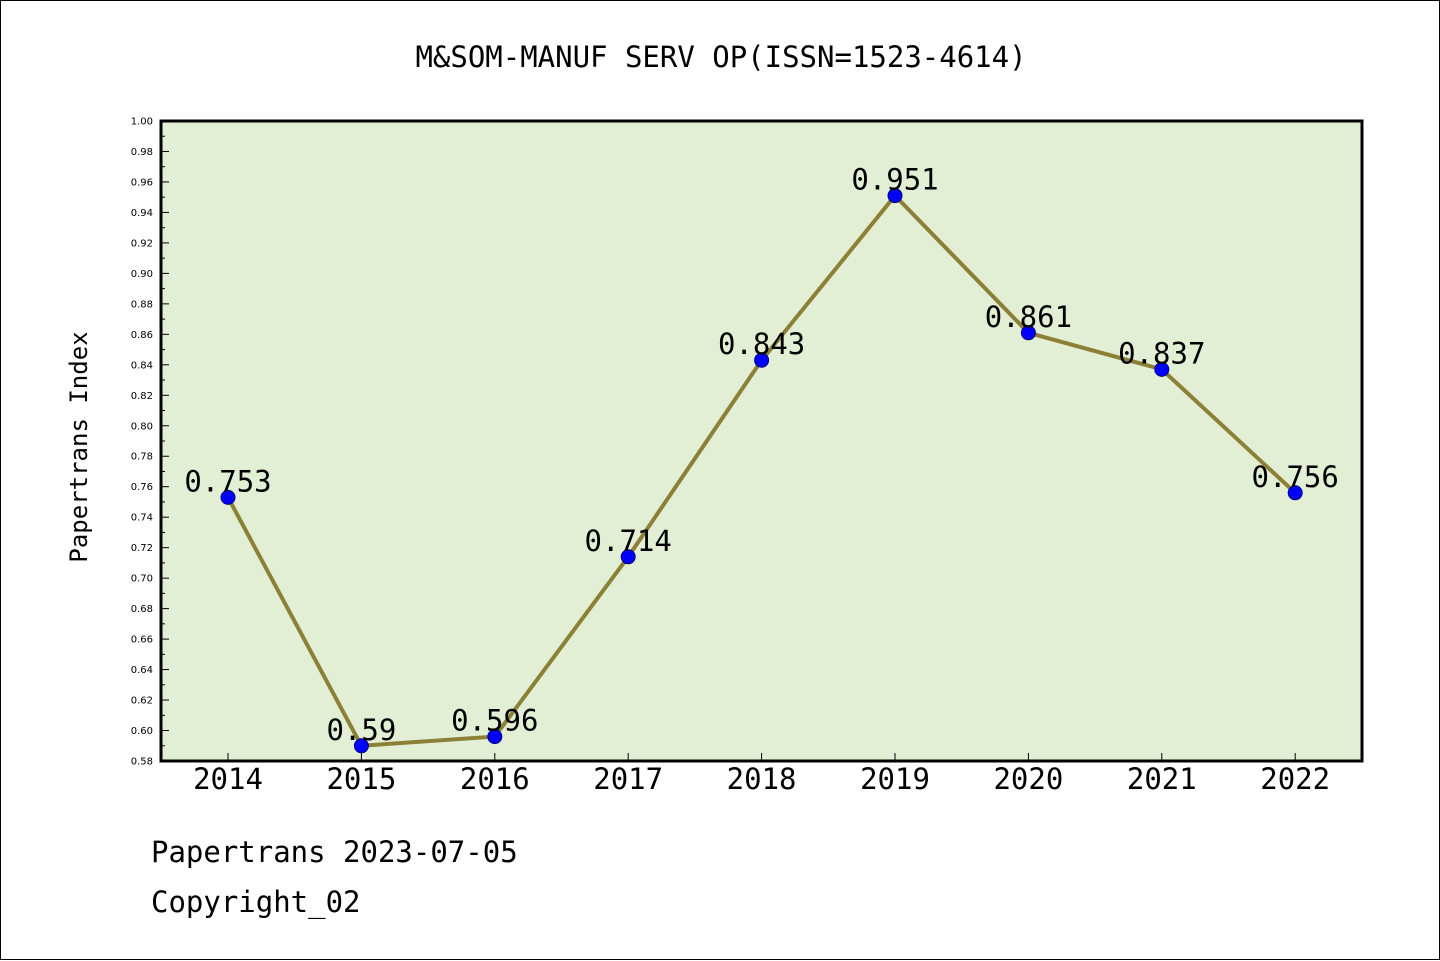  I want to click on x-tick-label: 2017, so click(628, 779).